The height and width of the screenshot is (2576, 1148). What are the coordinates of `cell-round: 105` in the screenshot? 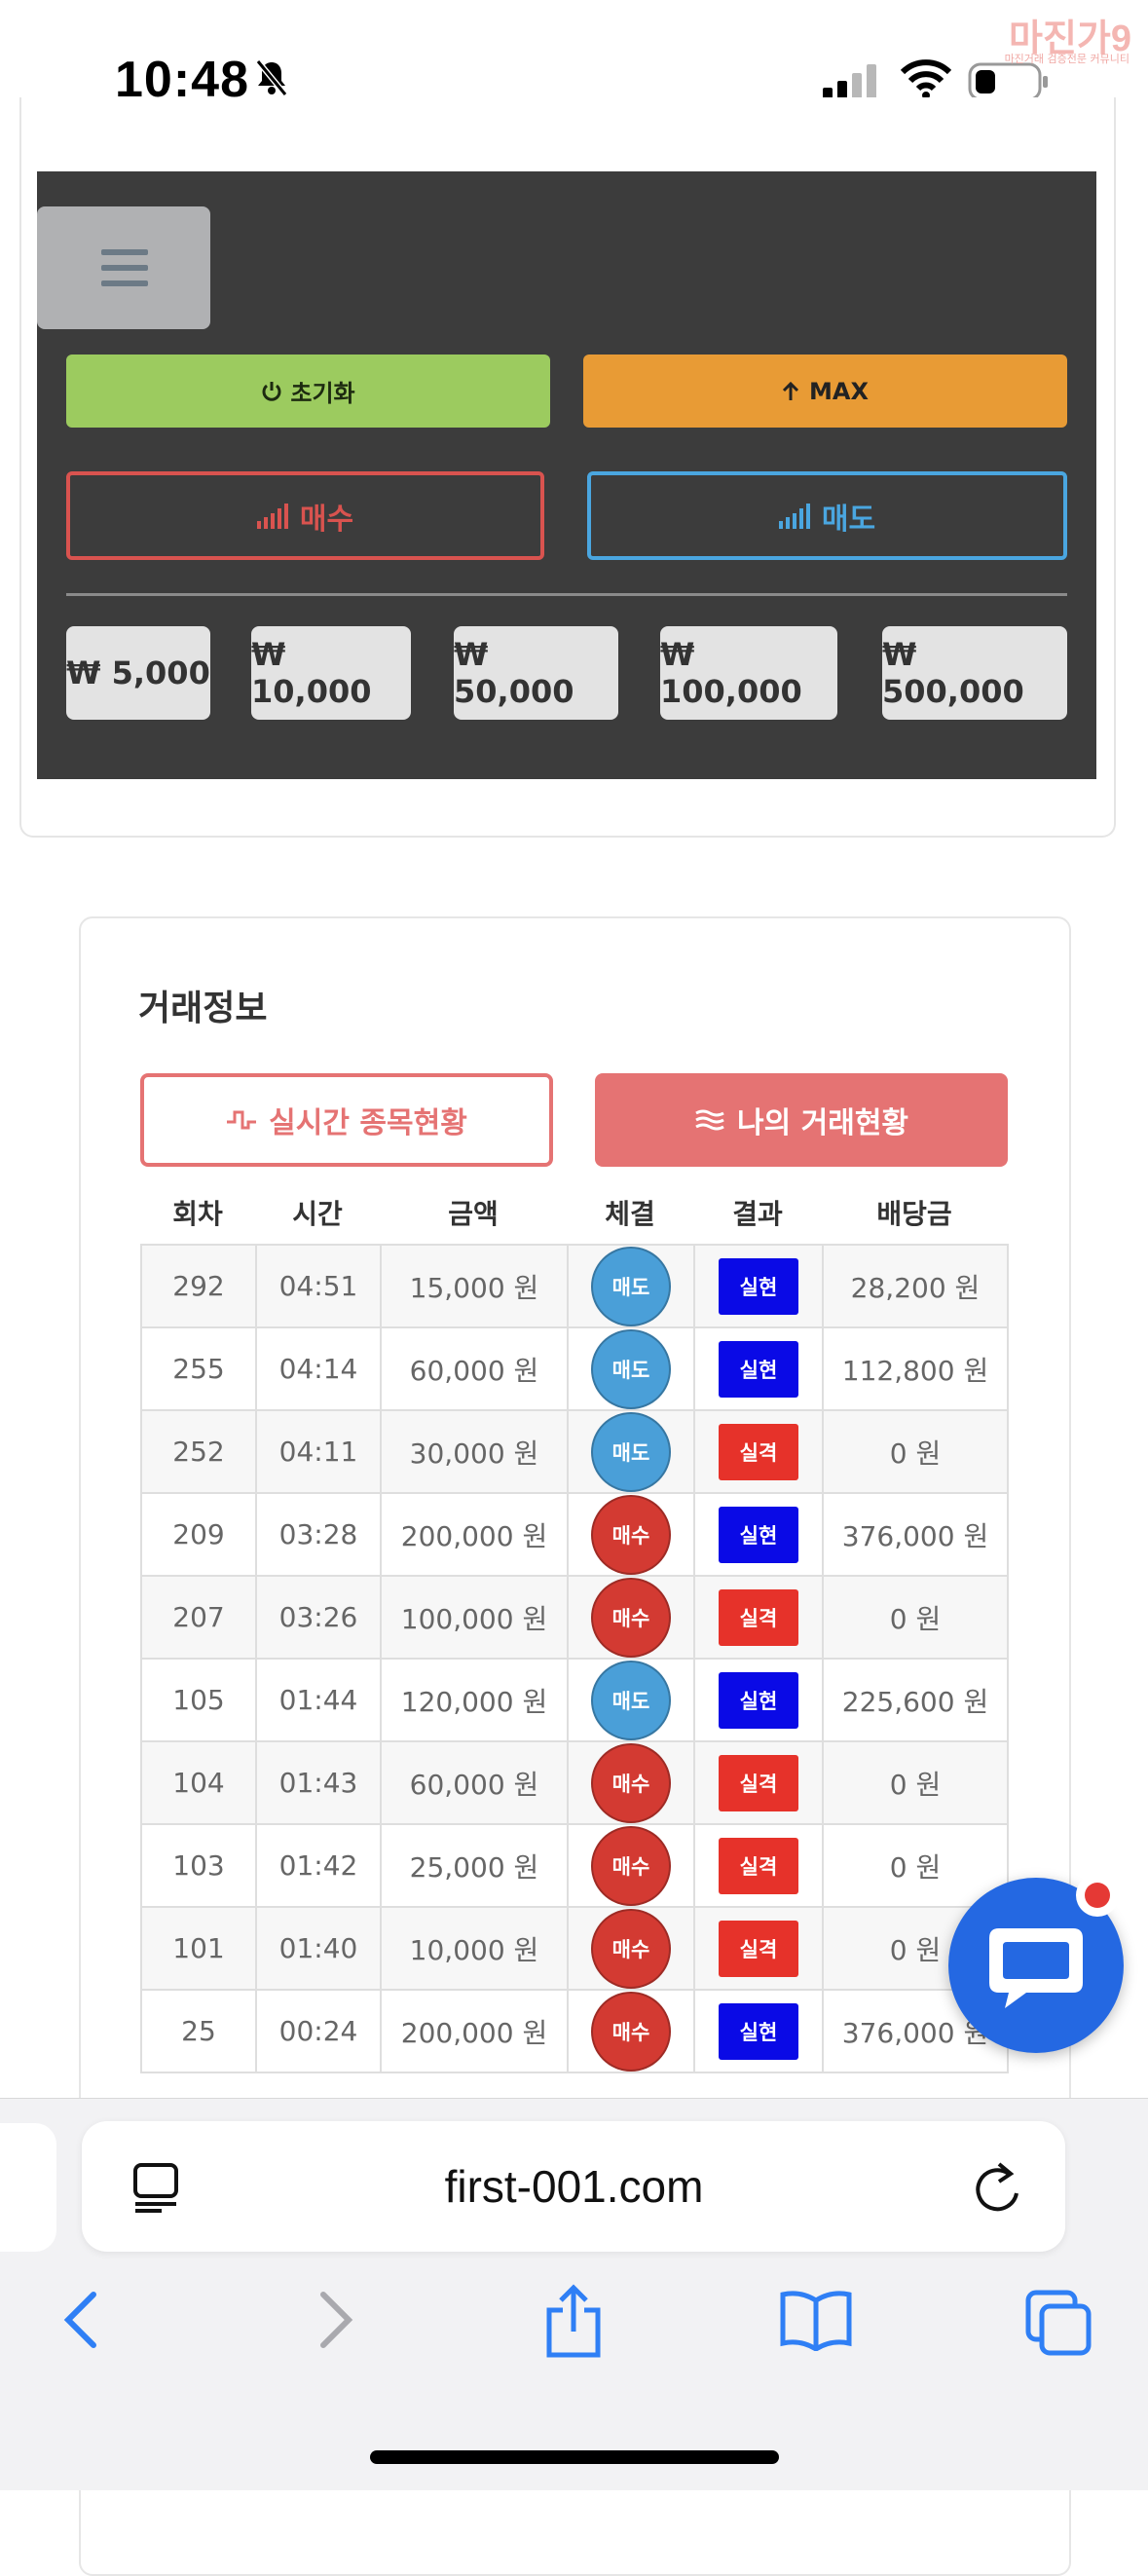 It's located at (198, 1700).